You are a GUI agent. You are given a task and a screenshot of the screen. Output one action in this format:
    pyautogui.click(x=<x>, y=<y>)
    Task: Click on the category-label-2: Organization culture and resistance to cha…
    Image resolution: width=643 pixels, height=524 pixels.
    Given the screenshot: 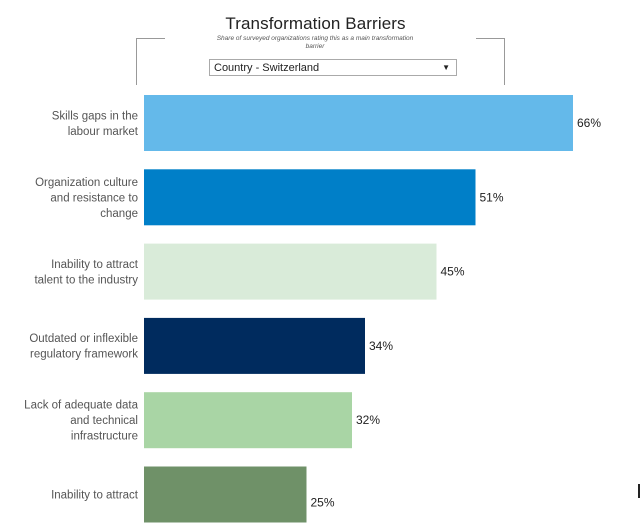 What is the action you would take?
    pyautogui.click(x=86, y=198)
    